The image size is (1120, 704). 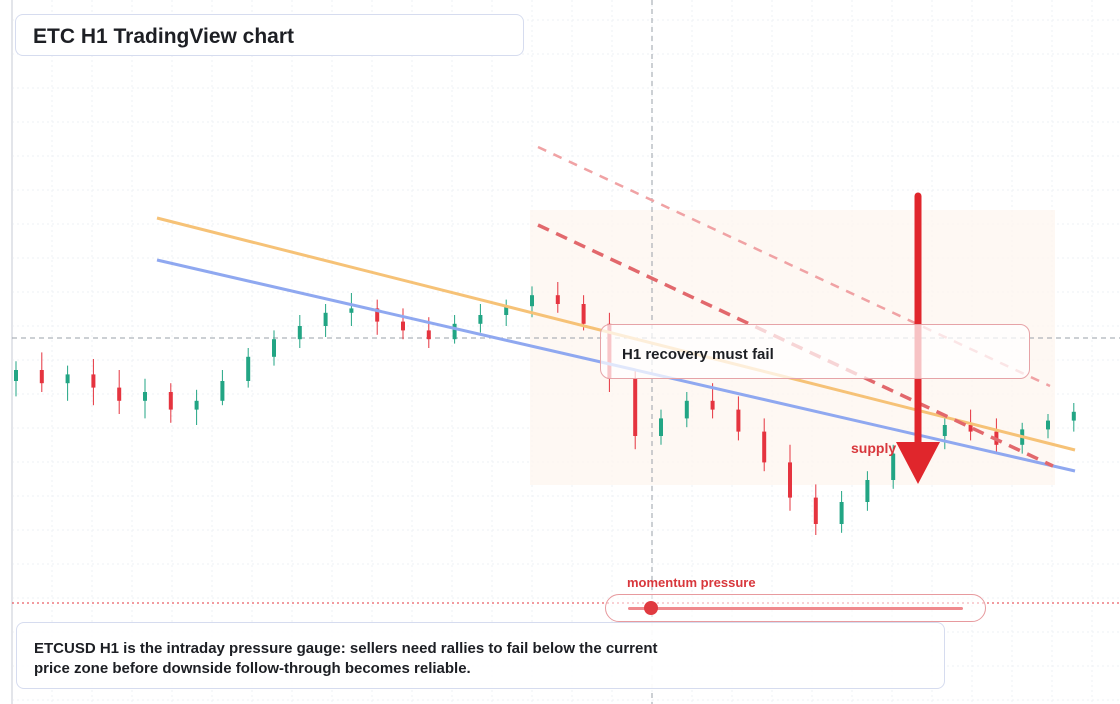 What do you see at coordinates (918, 338) in the screenshot?
I see `down-arrow-icon` at bounding box center [918, 338].